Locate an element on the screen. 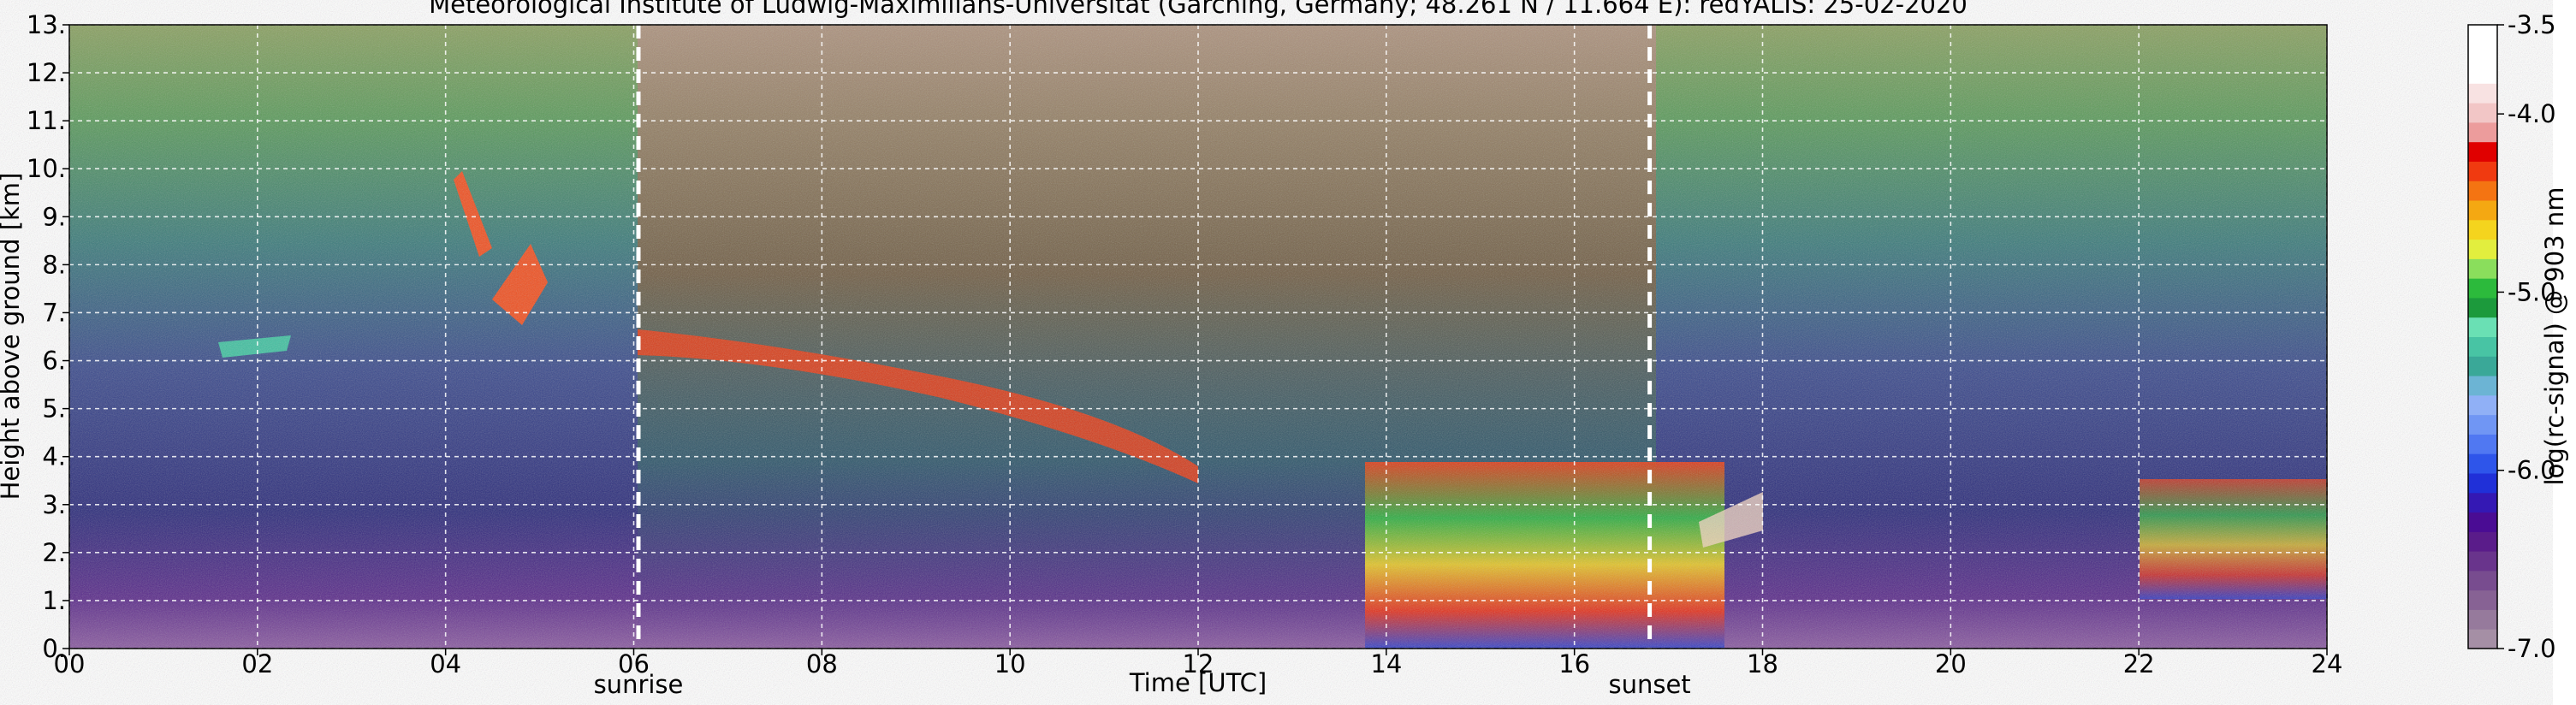  y-tick-label: 1. is located at coordinates (54, 600).